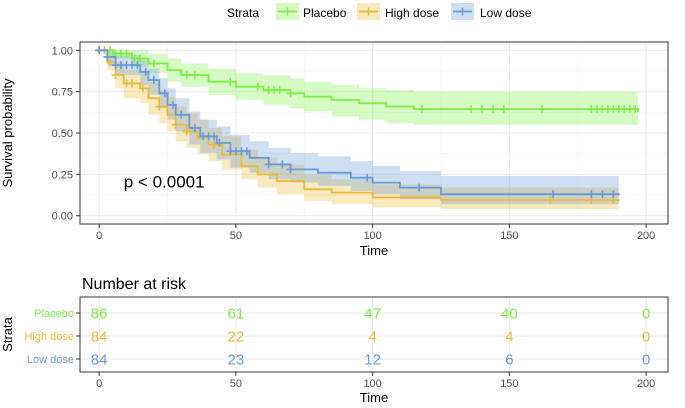 This screenshot has height=408, width=685. Describe the element at coordinates (509, 236) in the screenshot. I see `x-tick-label: 150` at that location.